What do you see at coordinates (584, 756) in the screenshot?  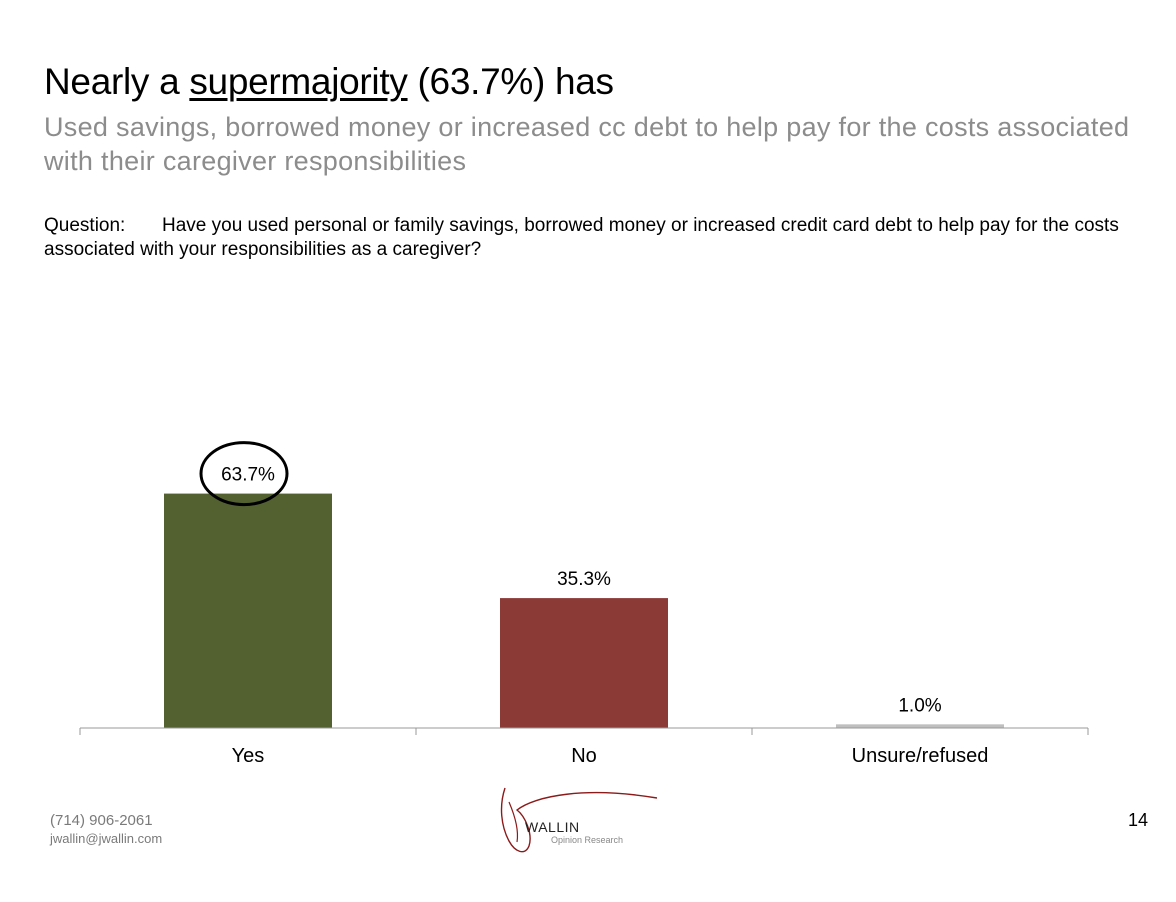 I see `category-label: No` at bounding box center [584, 756].